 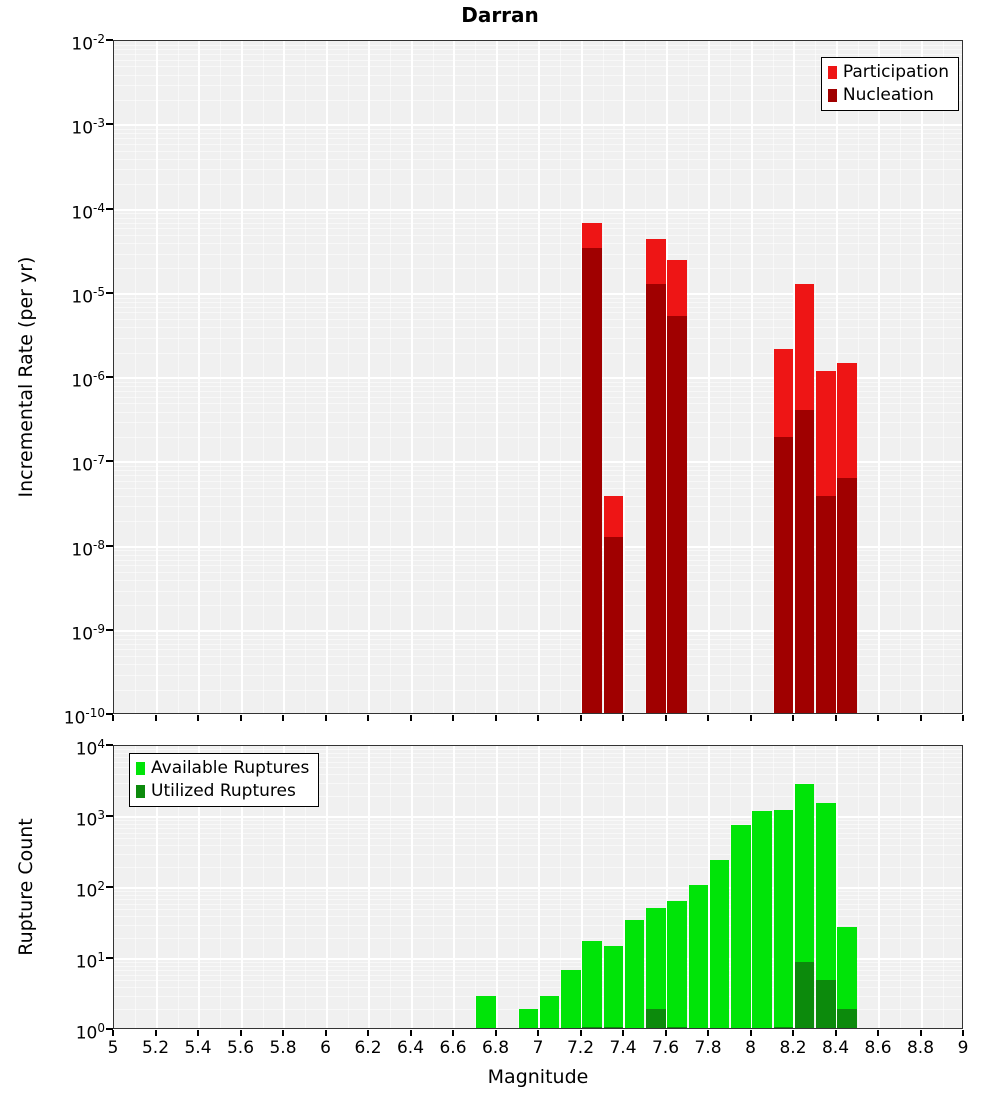 I want to click on y-tick-label: 10¹, so click(x=90, y=961).